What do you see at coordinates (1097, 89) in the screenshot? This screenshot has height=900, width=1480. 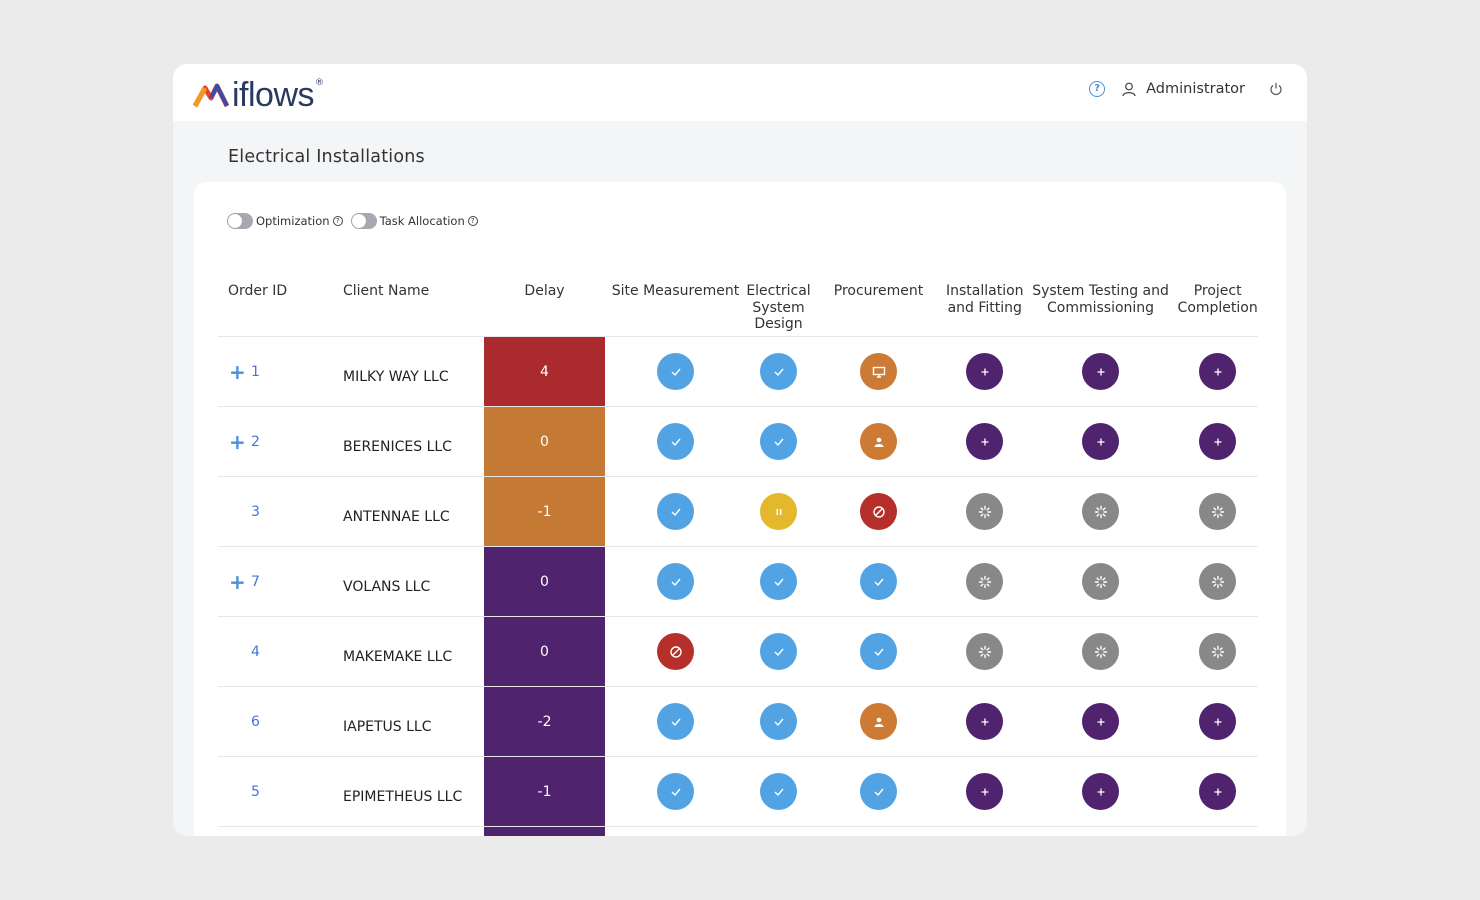 I see `help-icon: ?` at bounding box center [1097, 89].